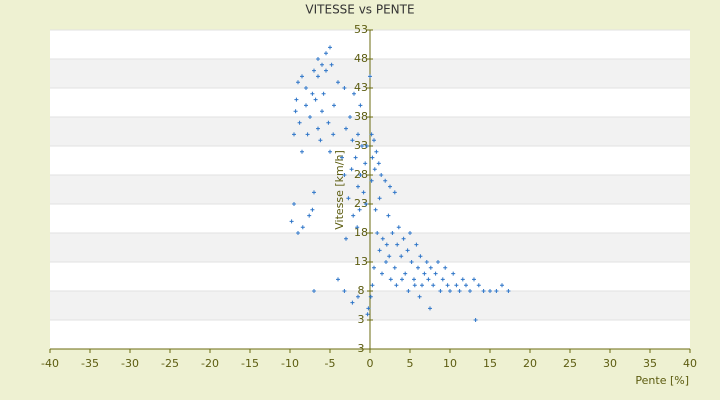 The image size is (720, 400). Describe the element at coordinates (170, 363) in the screenshot. I see `x-tick-label: -25` at that location.